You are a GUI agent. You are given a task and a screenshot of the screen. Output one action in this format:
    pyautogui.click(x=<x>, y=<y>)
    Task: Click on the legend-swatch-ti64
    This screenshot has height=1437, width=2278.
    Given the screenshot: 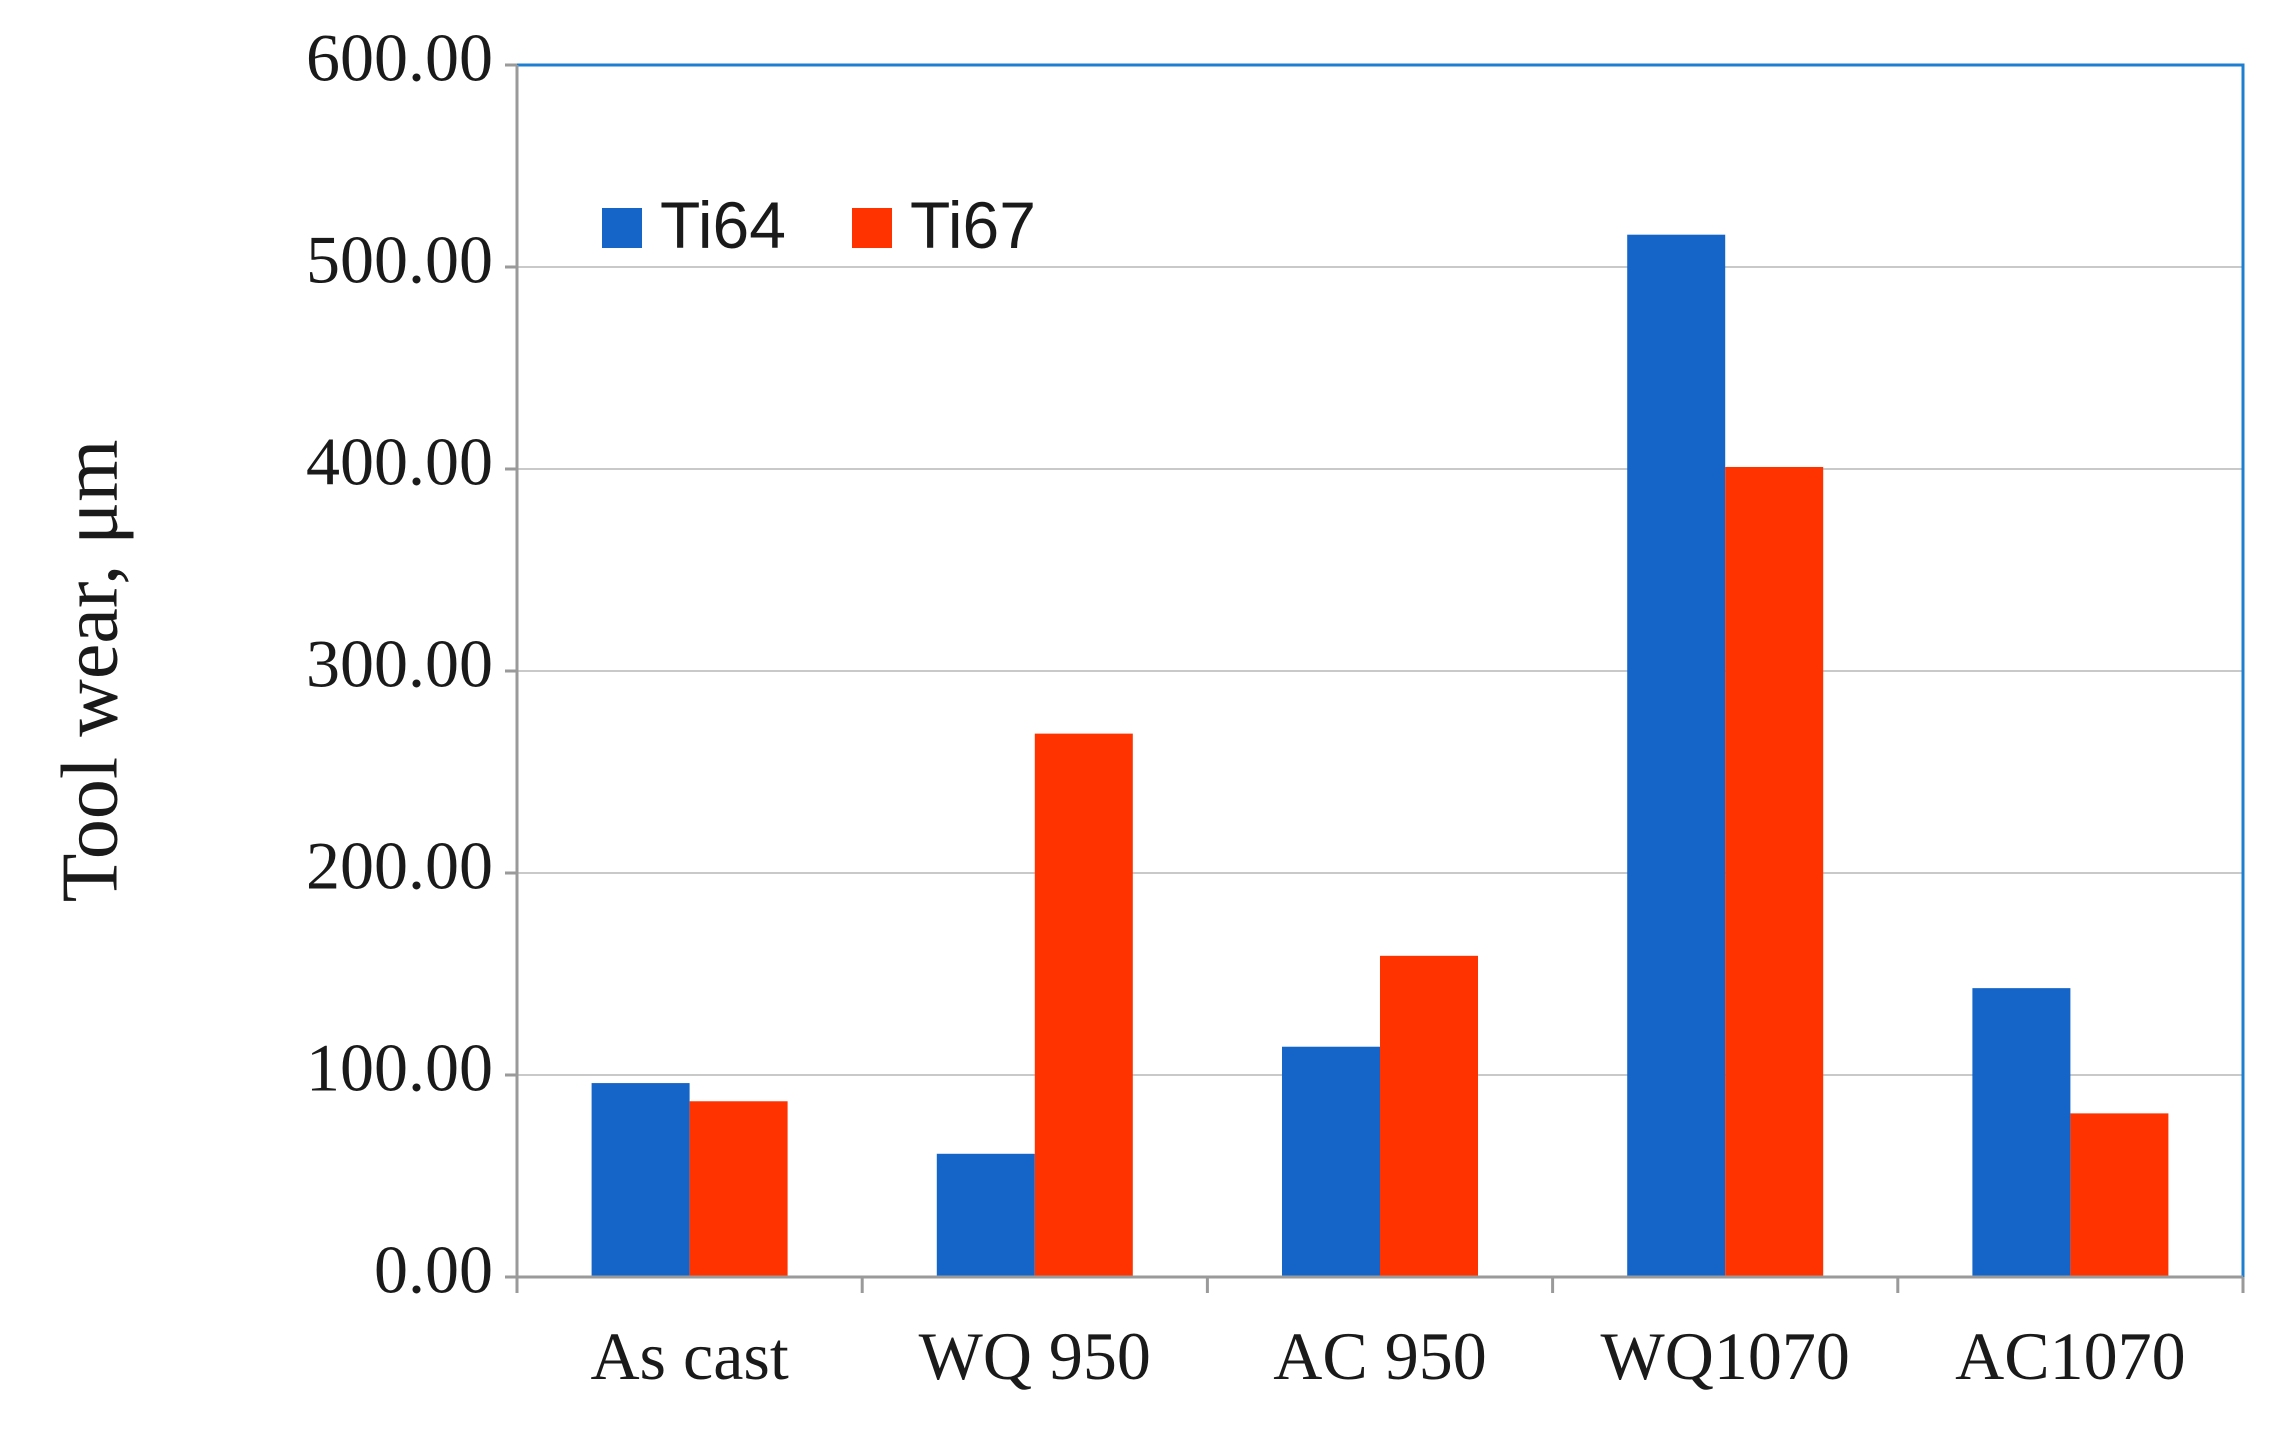 What is the action you would take?
    pyautogui.click(x=622, y=228)
    